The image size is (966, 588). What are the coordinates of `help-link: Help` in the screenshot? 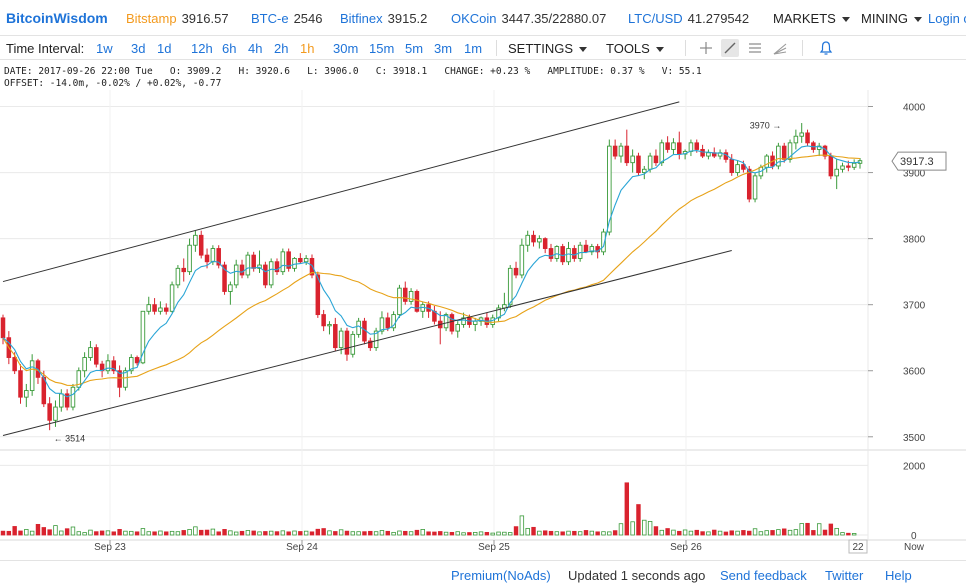 It's located at (898, 575).